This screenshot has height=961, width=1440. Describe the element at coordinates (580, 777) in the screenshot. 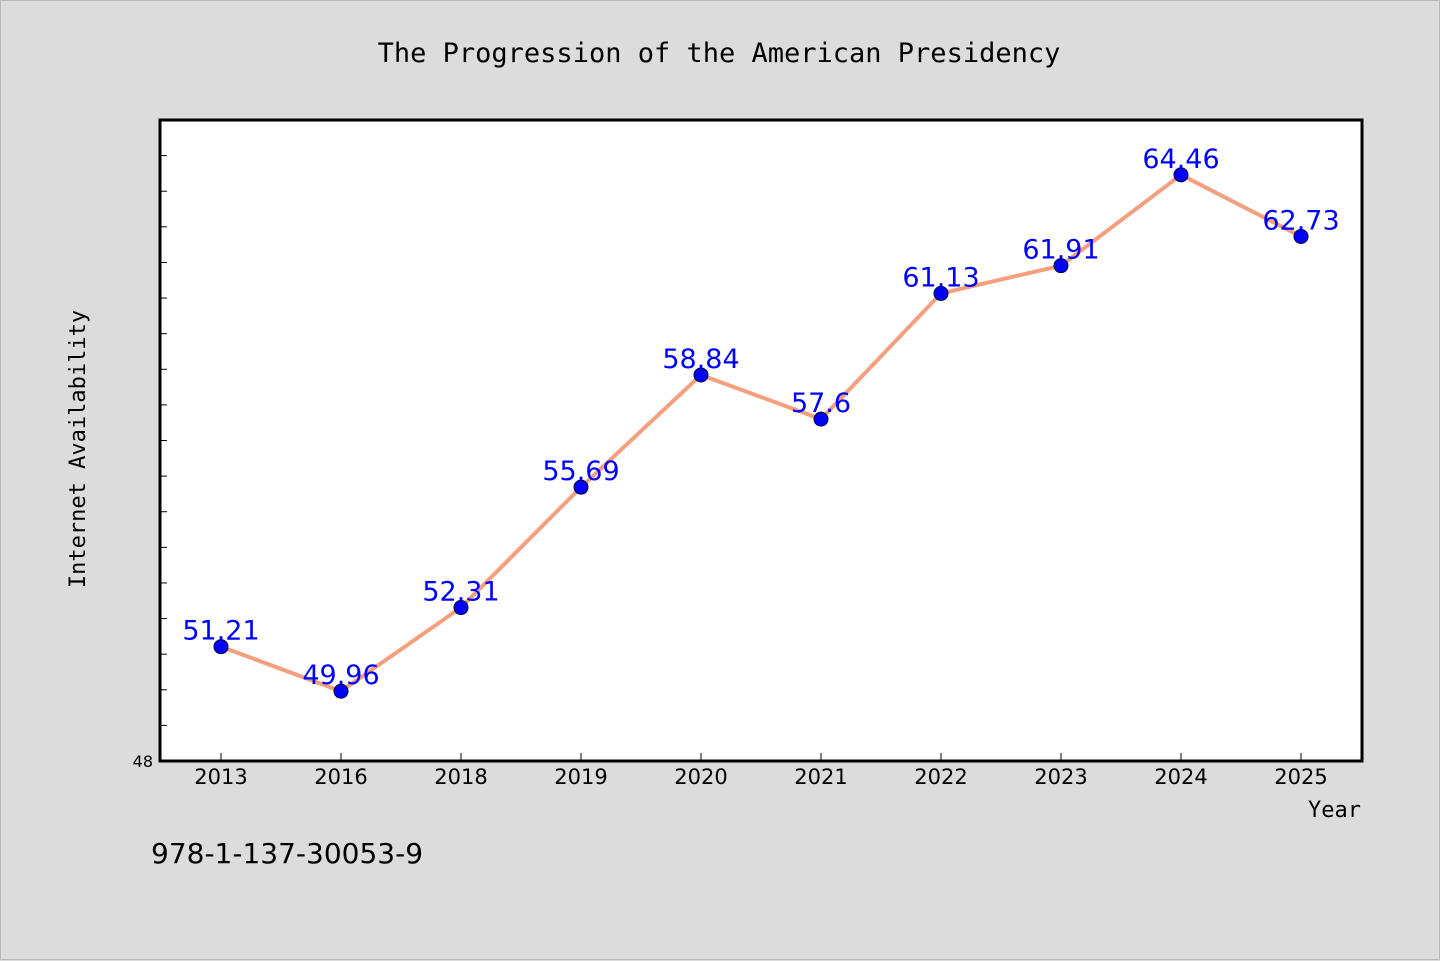

I see `x-tick-label-2019: 2019` at that location.